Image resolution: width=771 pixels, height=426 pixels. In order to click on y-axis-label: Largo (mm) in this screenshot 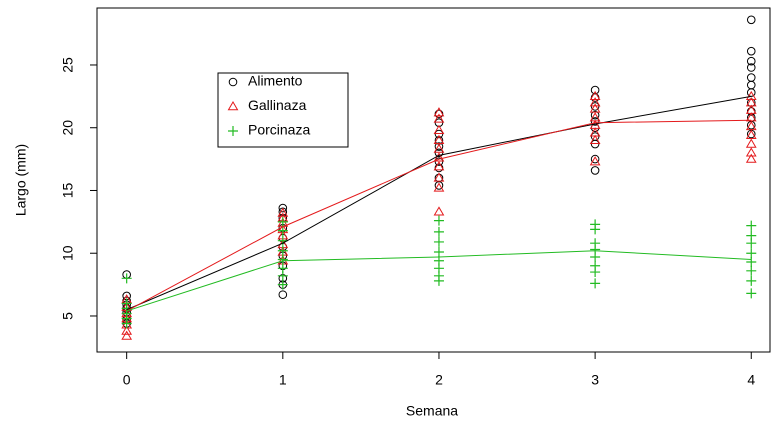, I will do `click(21, 180)`.